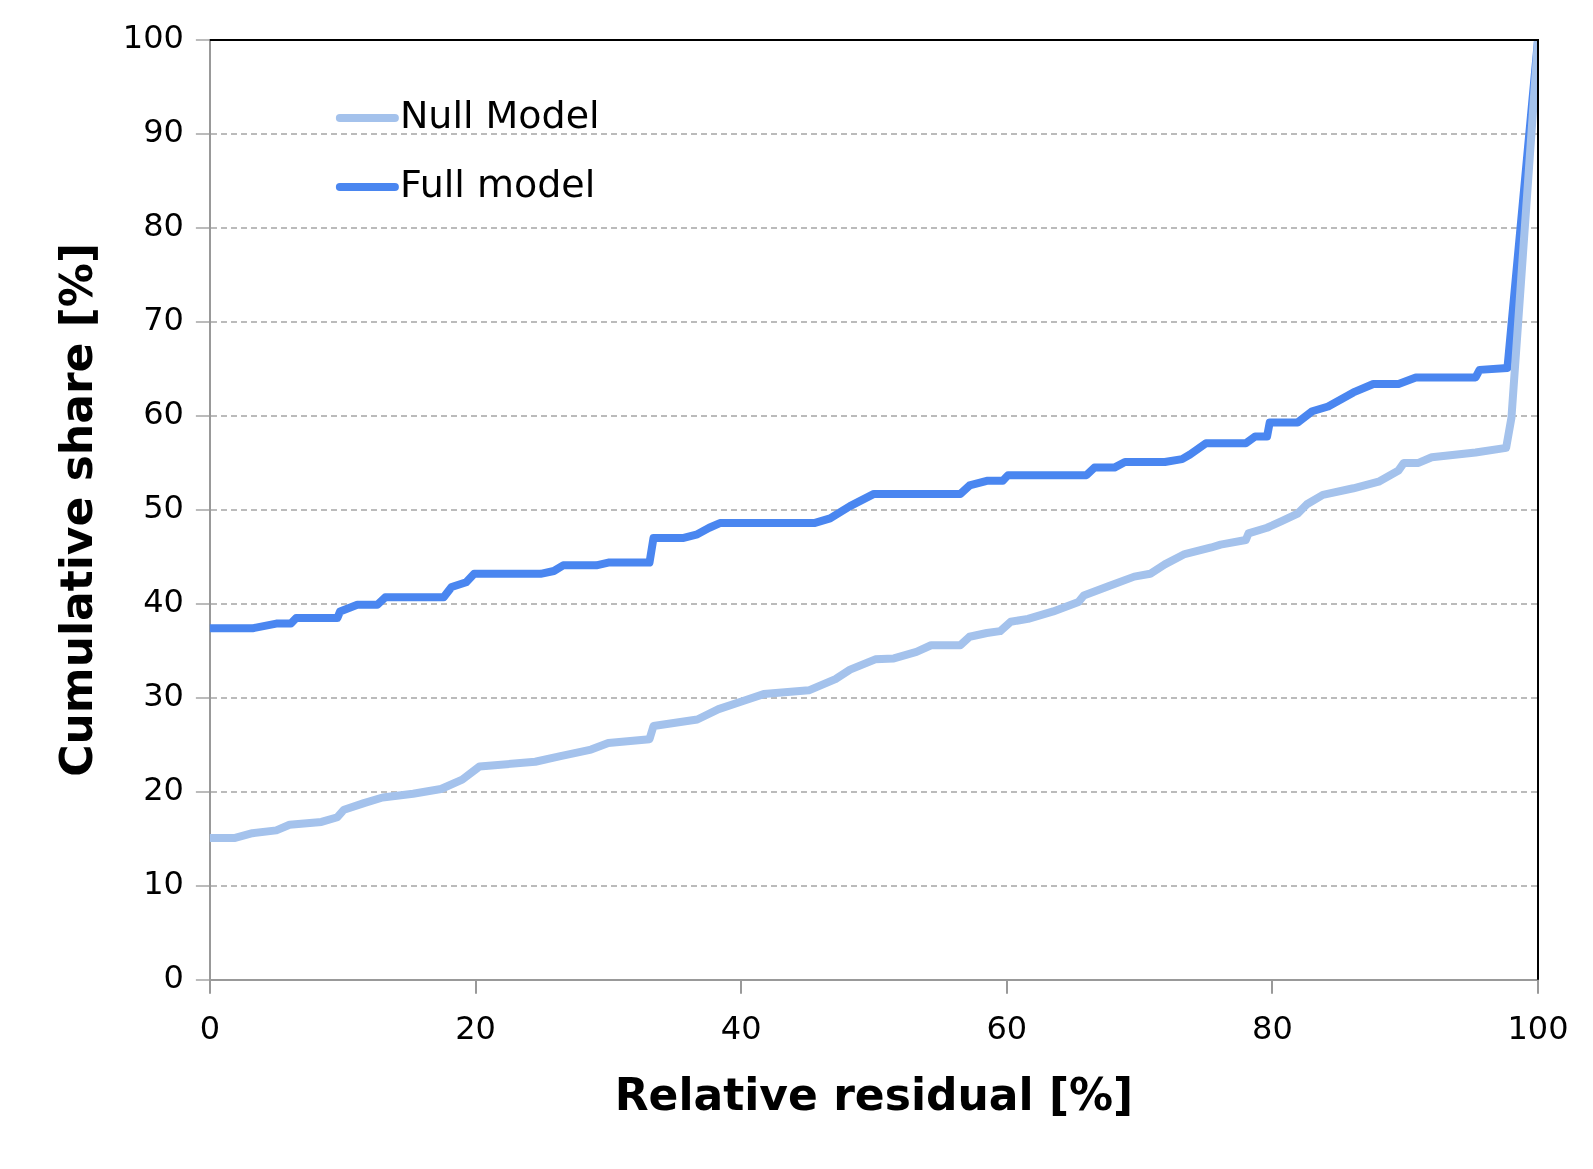 The height and width of the screenshot is (1169, 1593). What do you see at coordinates (475, 1028) in the screenshot?
I see `x-tick-label: 20` at bounding box center [475, 1028].